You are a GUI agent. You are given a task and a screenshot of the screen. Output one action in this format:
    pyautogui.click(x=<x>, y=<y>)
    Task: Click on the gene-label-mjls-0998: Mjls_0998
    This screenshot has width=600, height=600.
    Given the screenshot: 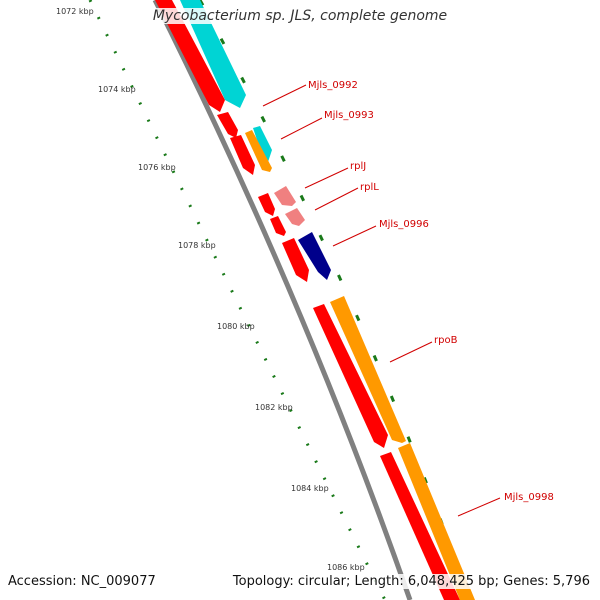 What is the action you would take?
    pyautogui.click(x=529, y=497)
    